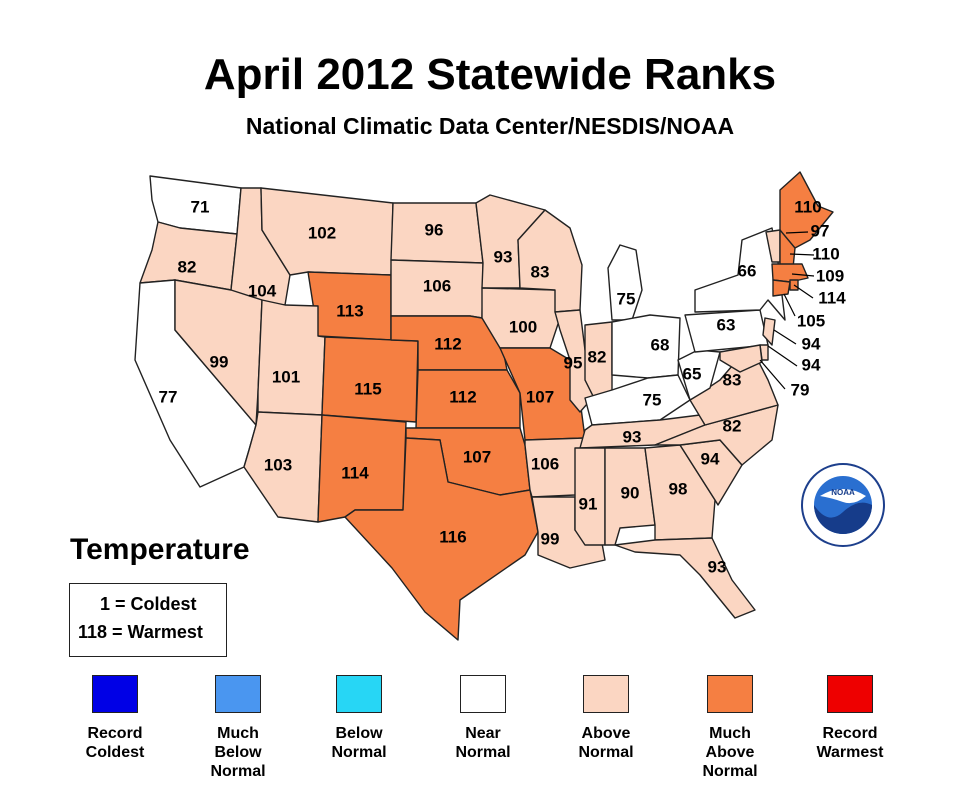  Describe the element at coordinates (800, 389) in the screenshot. I see `rank-label-md: 79` at that location.